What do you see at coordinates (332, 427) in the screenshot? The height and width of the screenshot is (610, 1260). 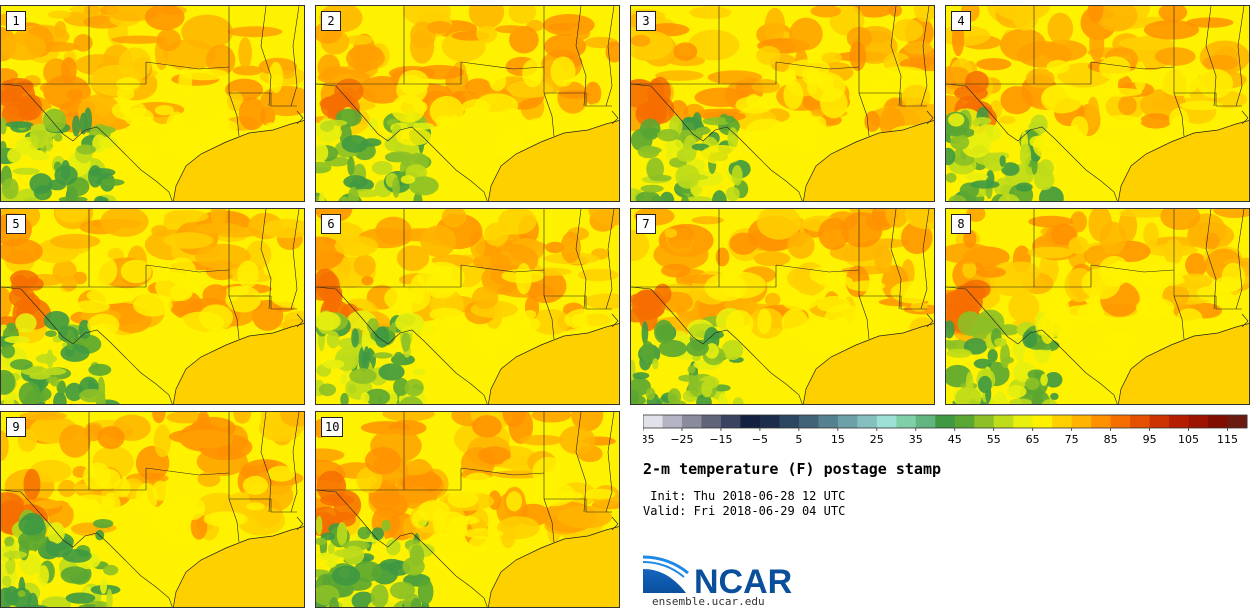 I see `member-label: 10` at bounding box center [332, 427].